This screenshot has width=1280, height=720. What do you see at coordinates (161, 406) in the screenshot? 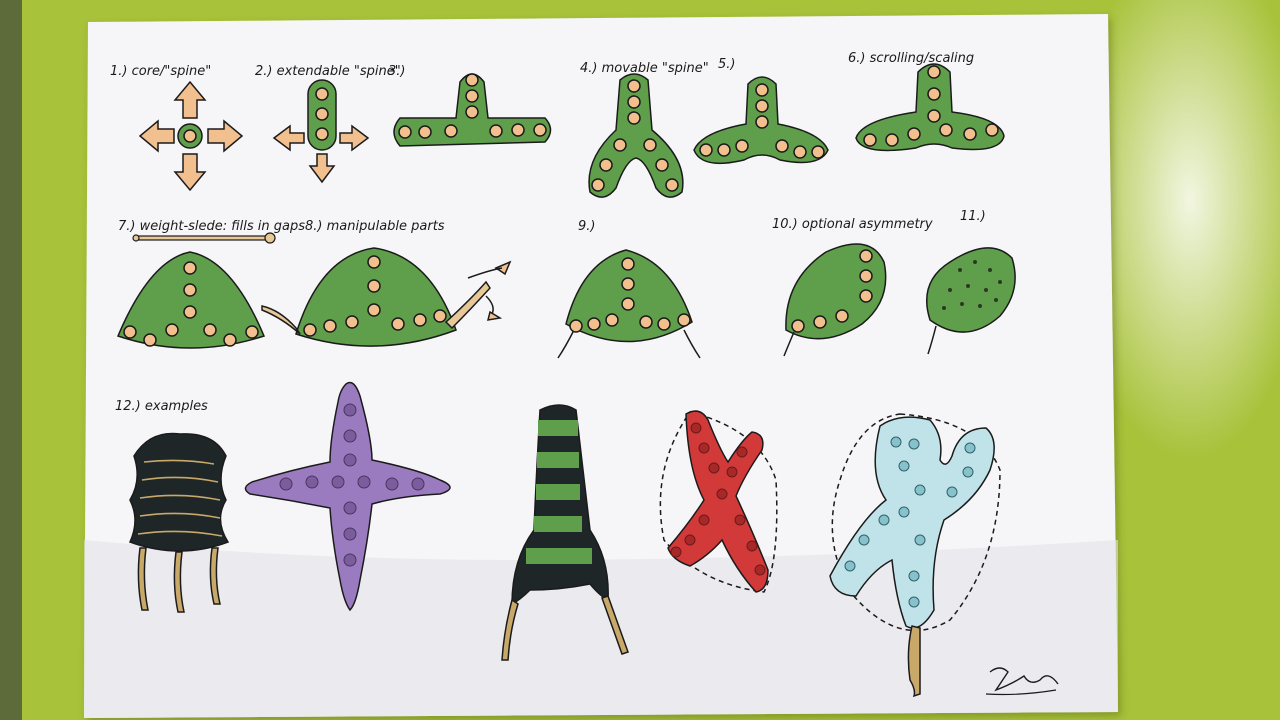
I see `label-12: 12.) examples` at bounding box center [161, 406].